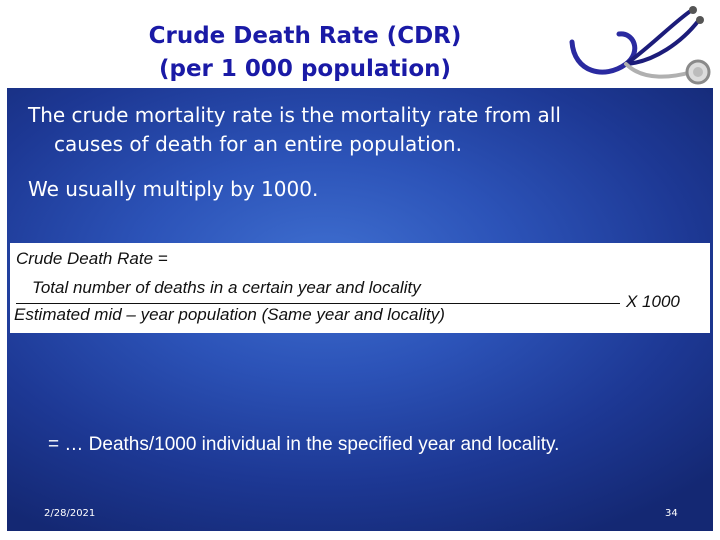 This screenshot has height=540, width=720. What do you see at coordinates (305, 69) in the screenshot?
I see `title-line-2: (per 1 000 population)` at bounding box center [305, 69].